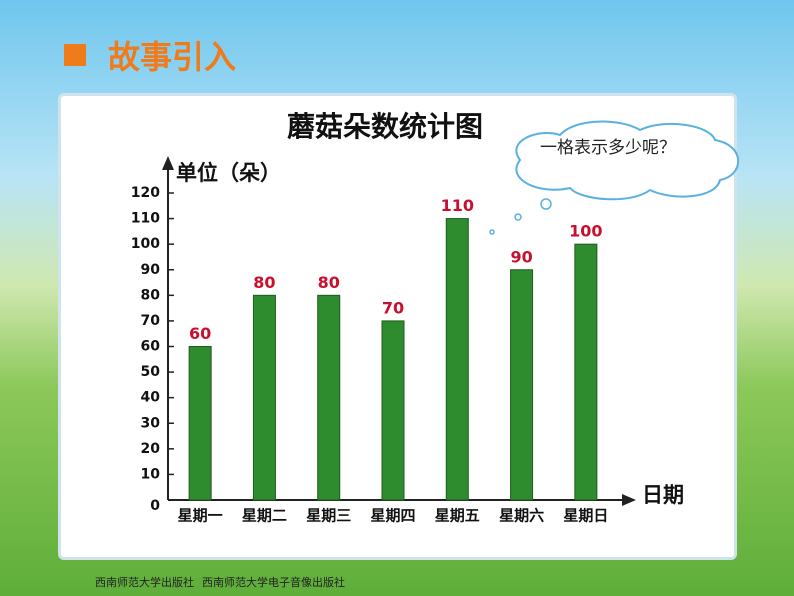 The height and width of the screenshot is (596, 794). Describe the element at coordinates (264, 516) in the screenshot. I see `x-tick-label: 星期二` at that location.